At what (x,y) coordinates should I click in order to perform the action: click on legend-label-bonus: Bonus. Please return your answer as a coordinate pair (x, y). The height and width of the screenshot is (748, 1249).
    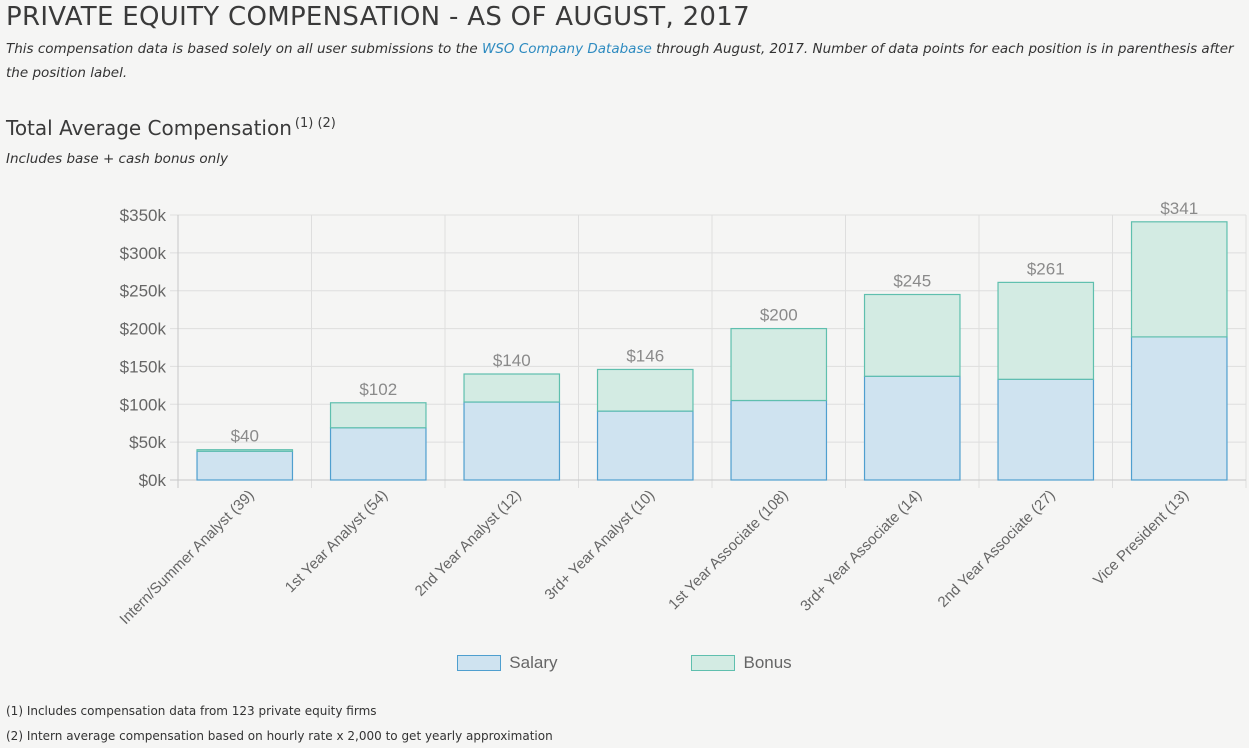
    Looking at the image, I should click on (767, 662).